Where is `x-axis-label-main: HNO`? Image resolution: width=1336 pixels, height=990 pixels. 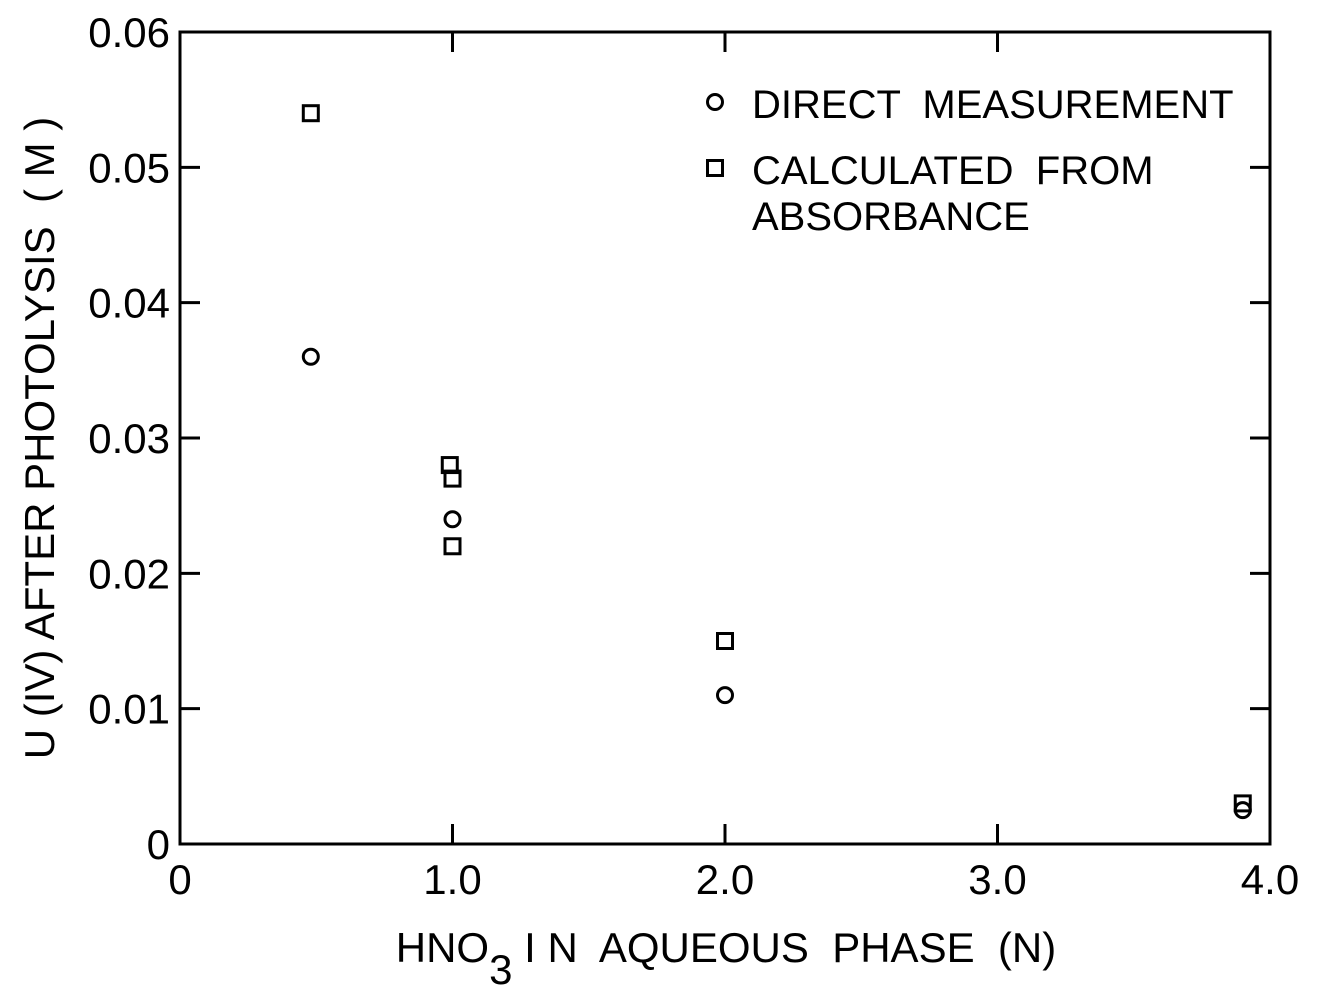 x-axis-label-main: HNO is located at coordinates (442, 947).